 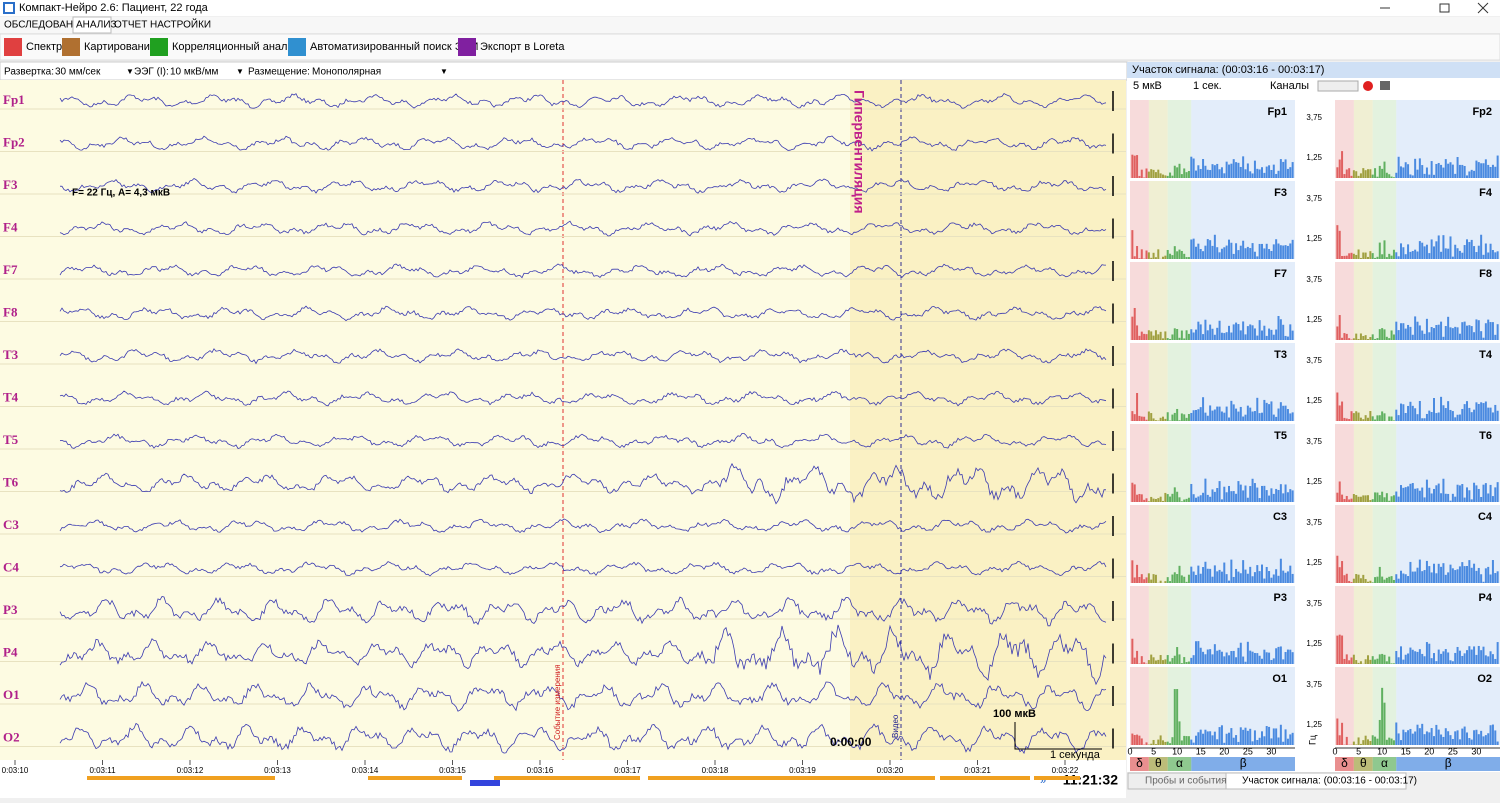 What do you see at coordinates (78, 72) in the screenshot?
I see `control: 30 мм/сек` at bounding box center [78, 72].